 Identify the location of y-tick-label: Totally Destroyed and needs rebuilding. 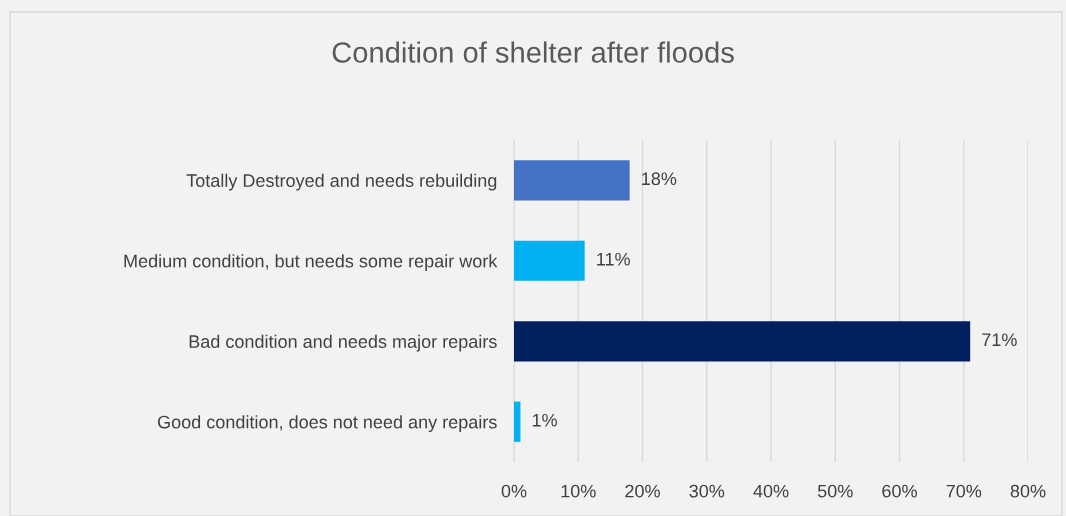
(341, 182).